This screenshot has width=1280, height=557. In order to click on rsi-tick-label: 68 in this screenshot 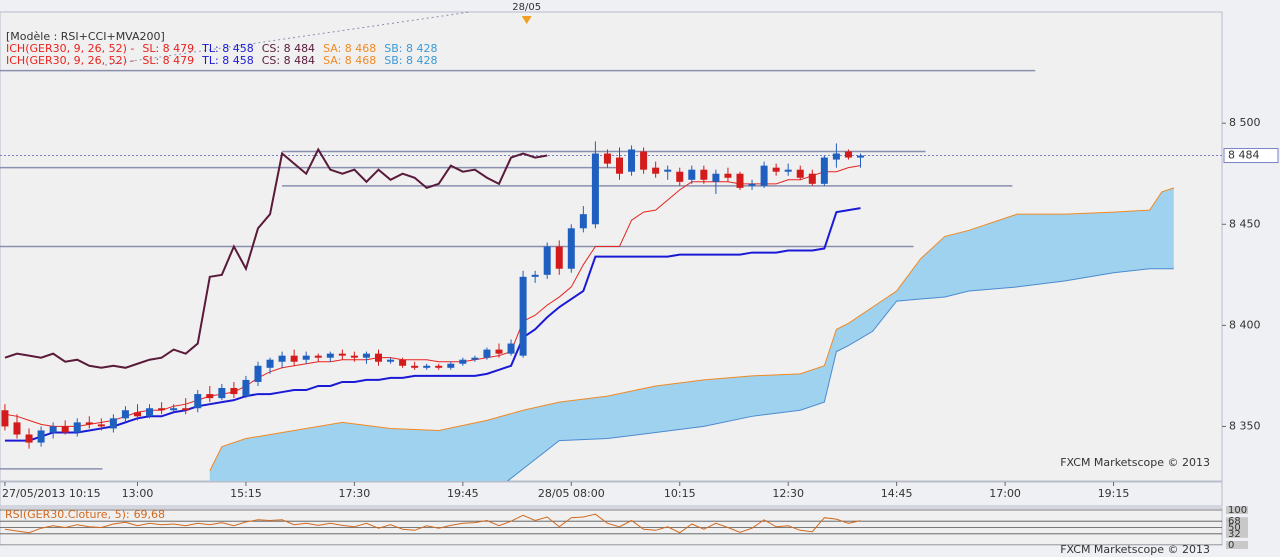, I will do `click(1234, 521)`.